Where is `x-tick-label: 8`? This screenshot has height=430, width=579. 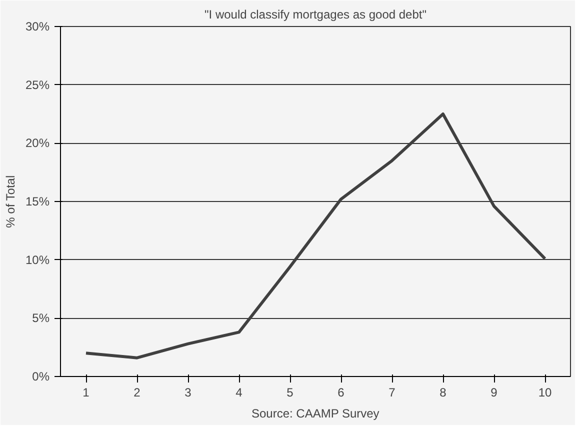 x-tick-label: 8 is located at coordinates (443, 393).